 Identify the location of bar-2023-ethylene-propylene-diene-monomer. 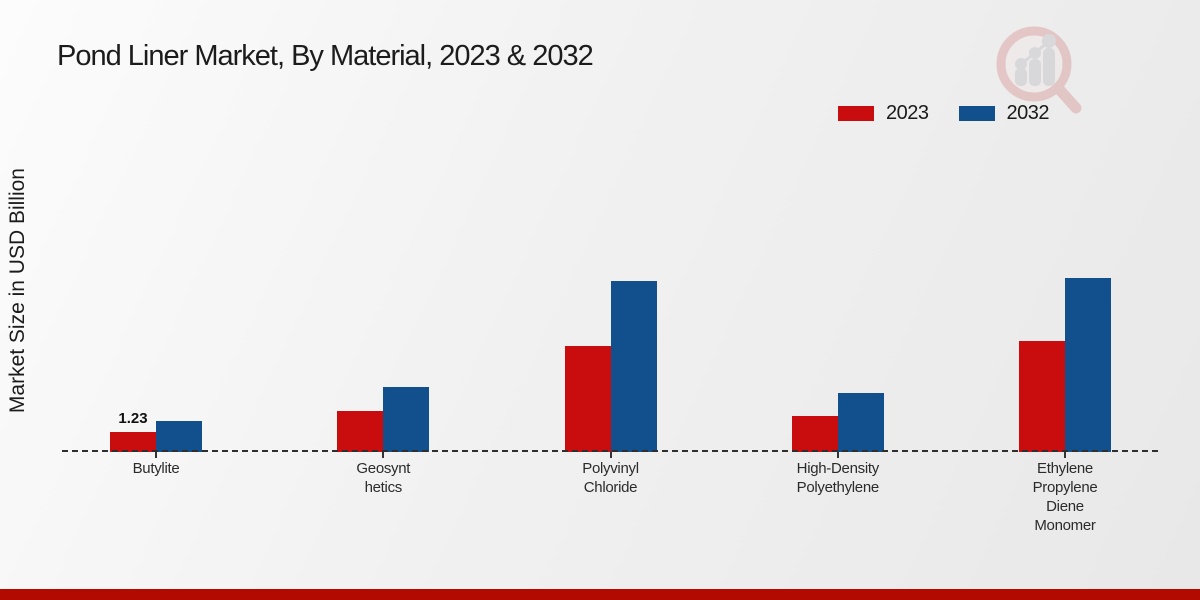
(1042, 396).